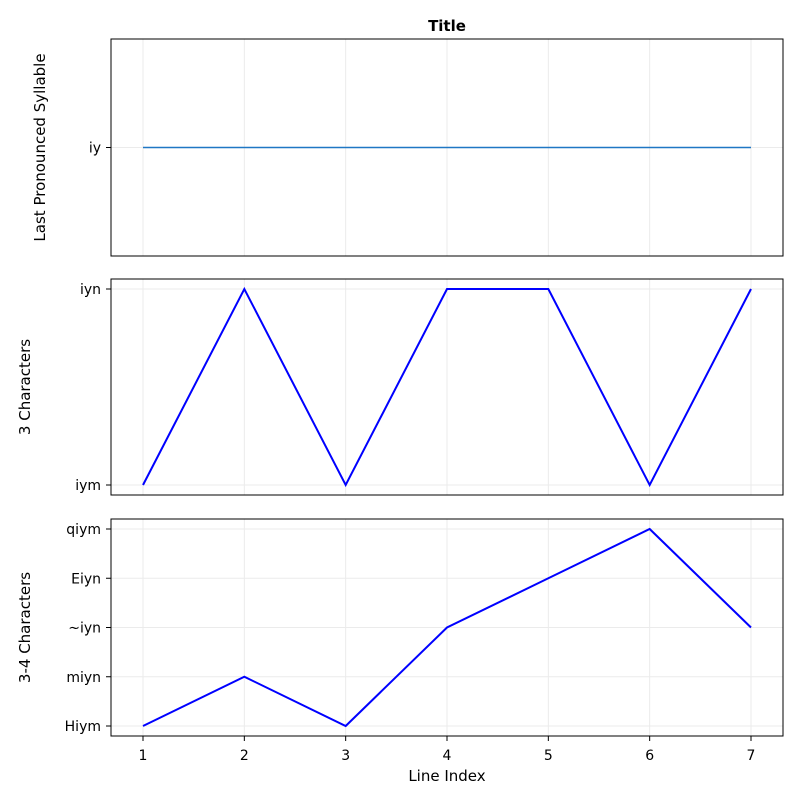  Describe the element at coordinates (84, 629) in the screenshot. I see `y-tick-label: ~iyn` at that location.